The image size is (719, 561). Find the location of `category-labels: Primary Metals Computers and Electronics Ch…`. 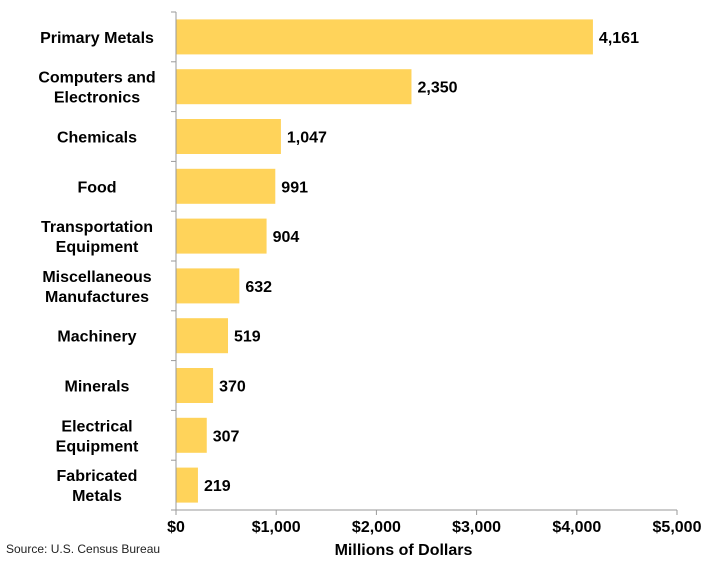

category-labels: Primary Metals Computers and Electronics Ch… is located at coordinates (96, 267).